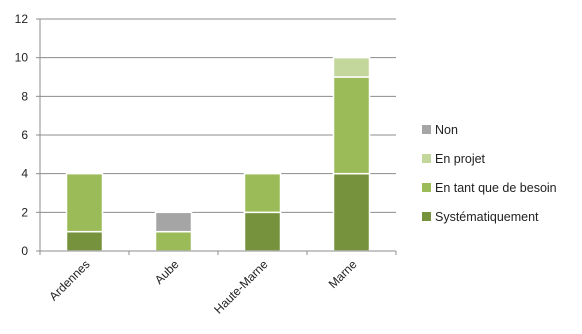 The width and height of the screenshot is (582, 334). Describe the element at coordinates (446, 130) in the screenshot. I see `legend-label: Non` at that location.